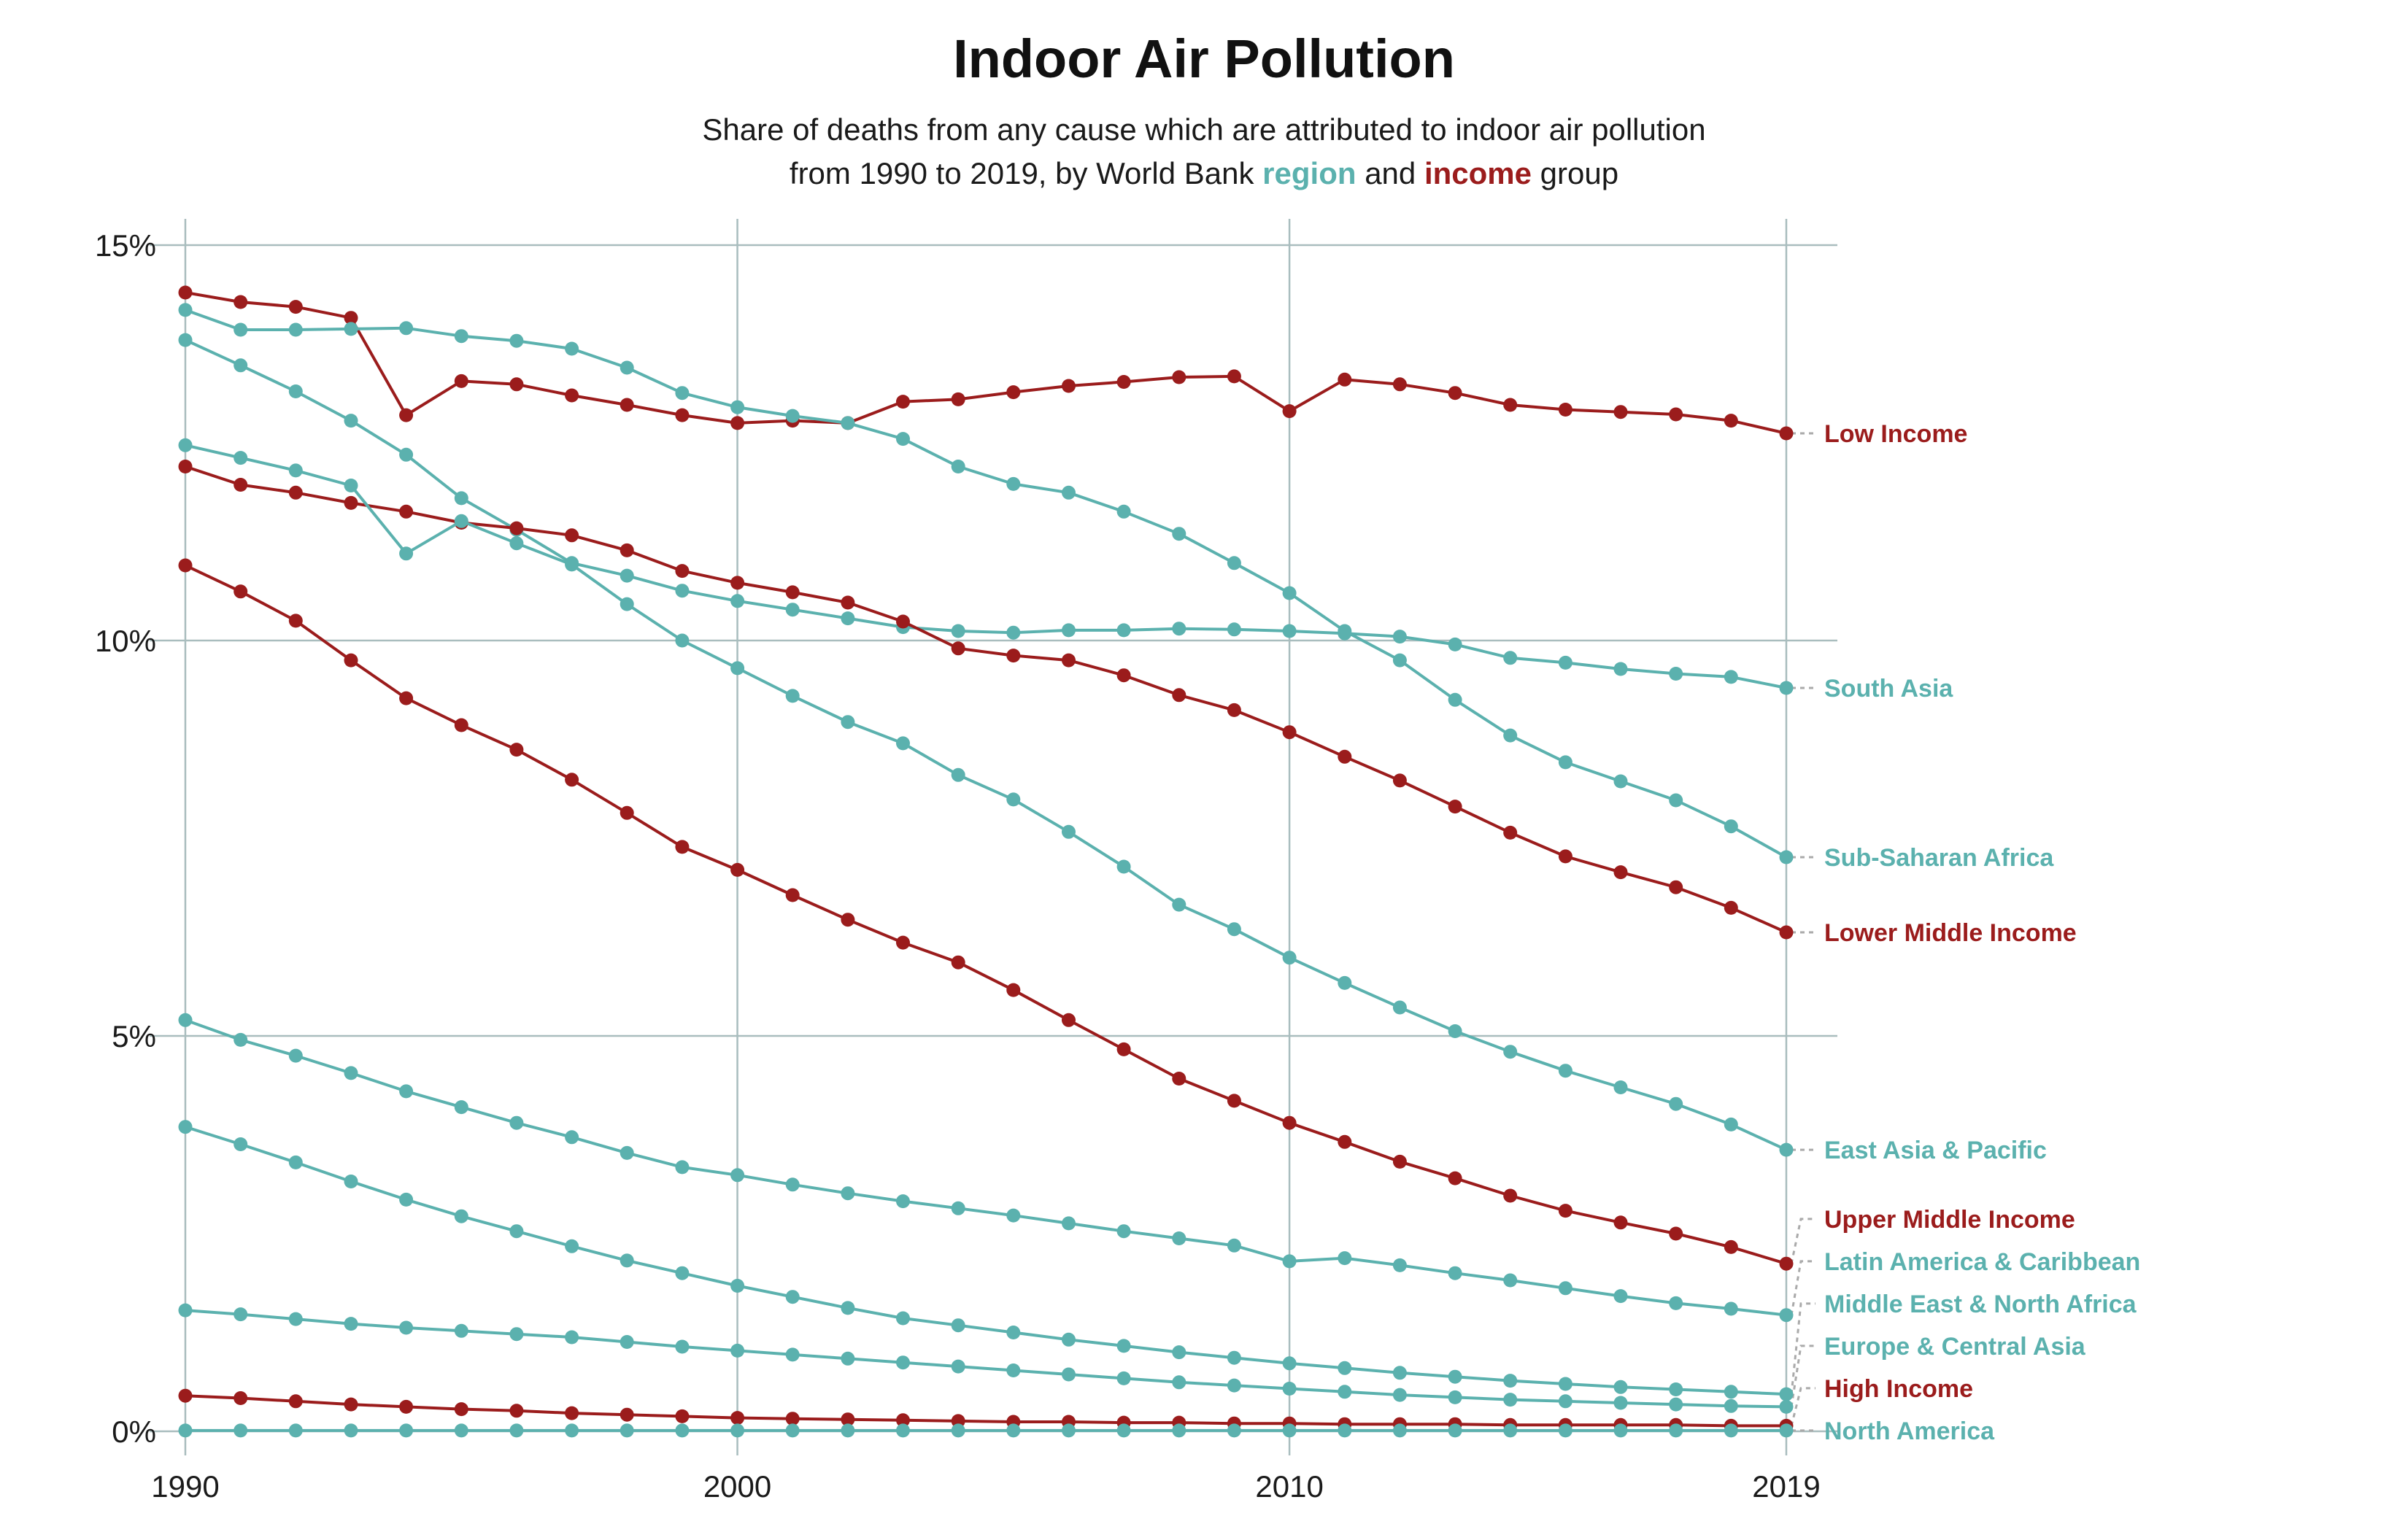 The width and height of the screenshot is (2408, 1532). I want to click on series-label-low-income: Low Income, so click(1895, 434).